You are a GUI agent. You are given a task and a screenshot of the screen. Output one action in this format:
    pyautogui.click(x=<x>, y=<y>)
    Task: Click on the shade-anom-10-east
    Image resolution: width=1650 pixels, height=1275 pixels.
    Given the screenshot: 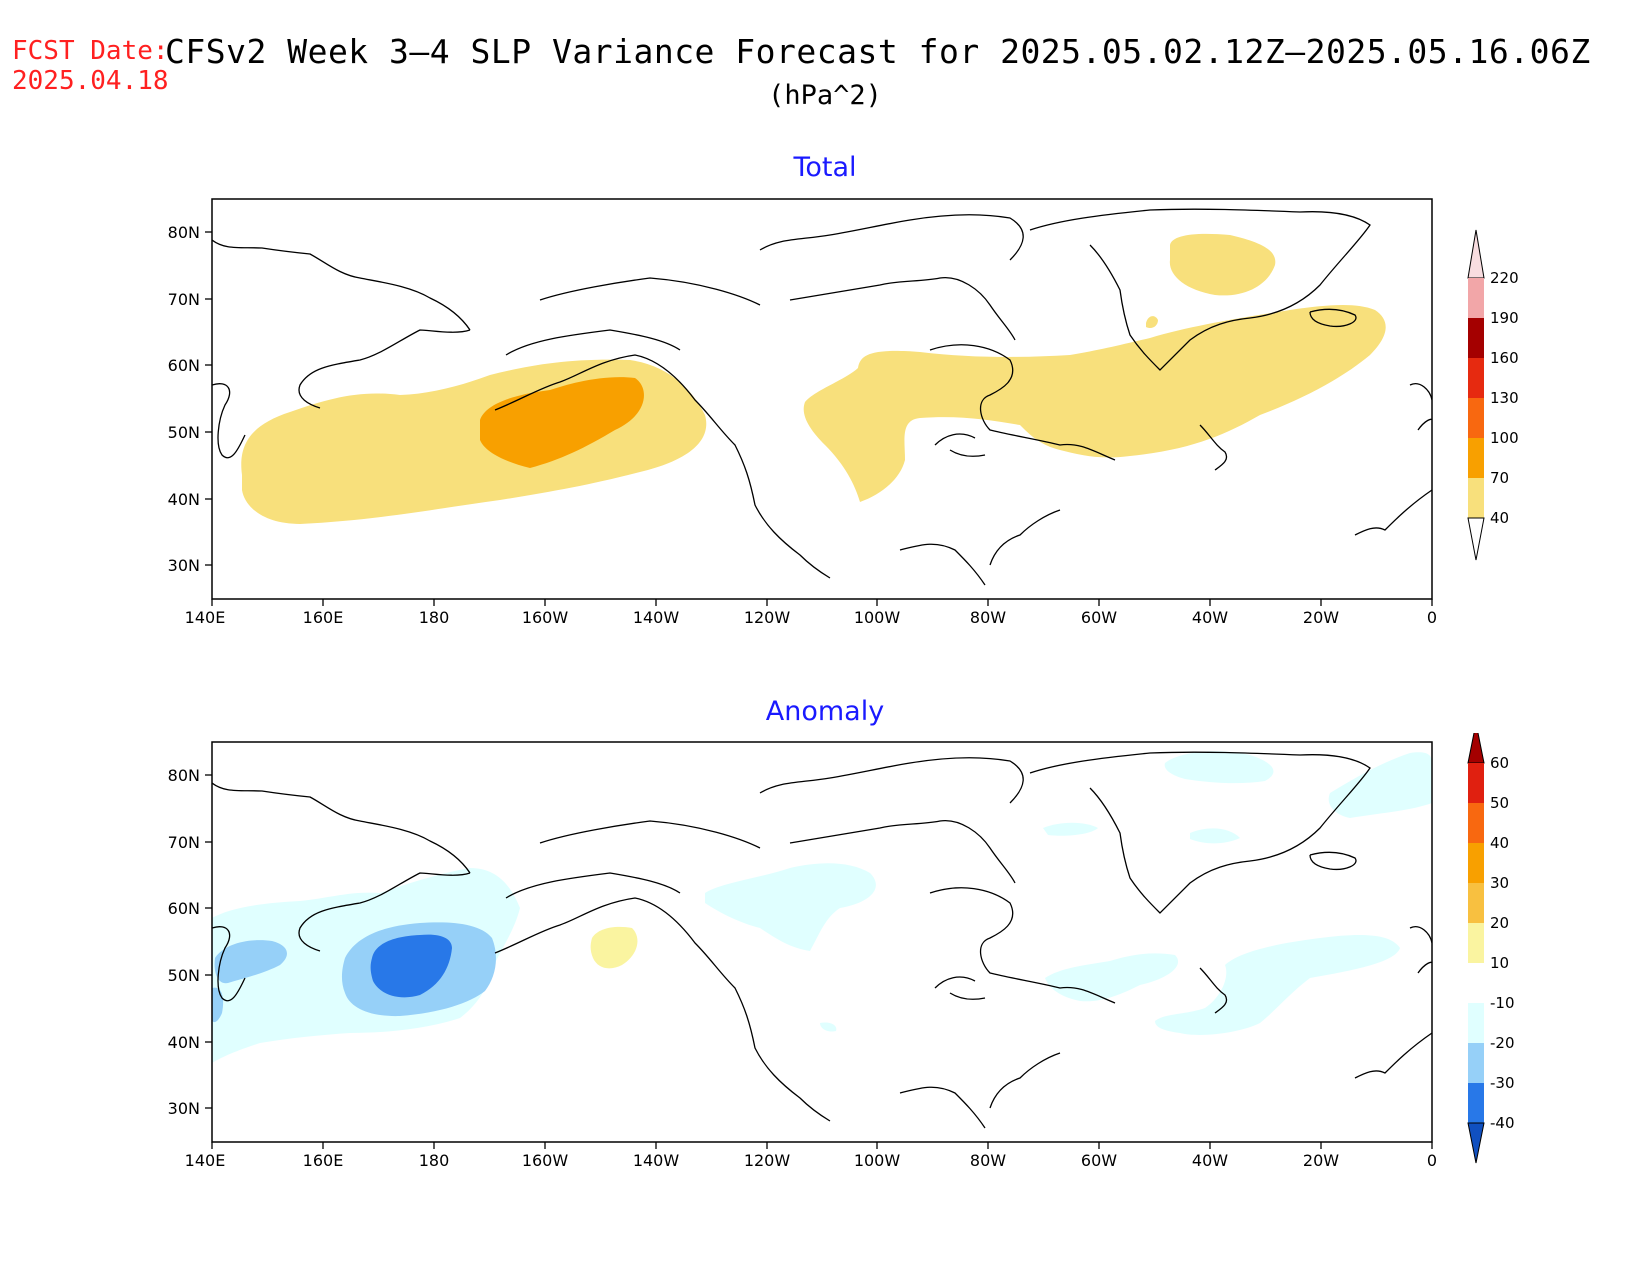 What is the action you would take?
    pyautogui.click(x=1380, y=785)
    